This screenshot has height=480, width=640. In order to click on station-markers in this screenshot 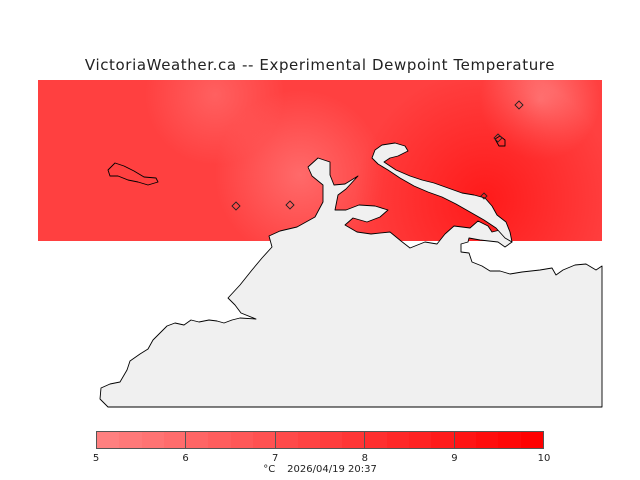, I will do `click(377, 155)`.